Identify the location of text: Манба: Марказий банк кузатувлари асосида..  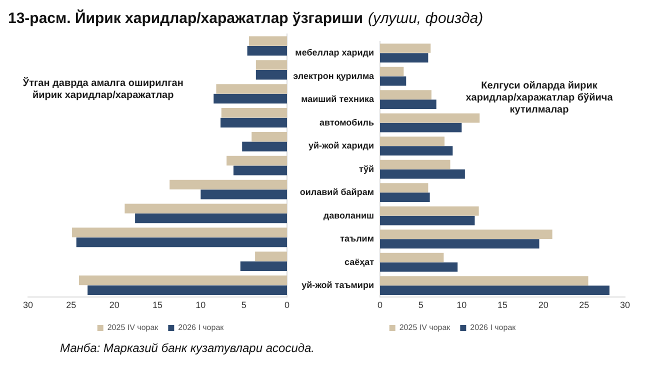
(187, 348).